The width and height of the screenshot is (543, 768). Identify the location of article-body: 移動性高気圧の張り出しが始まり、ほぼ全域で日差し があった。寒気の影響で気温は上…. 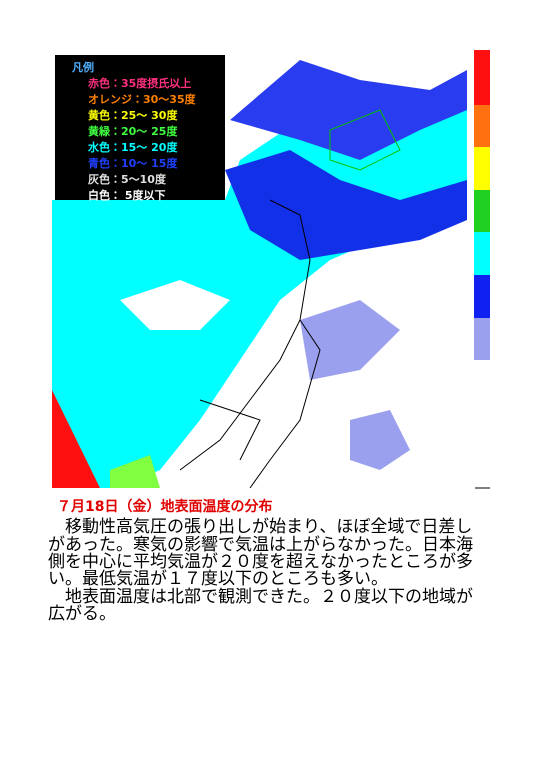
(260, 570).